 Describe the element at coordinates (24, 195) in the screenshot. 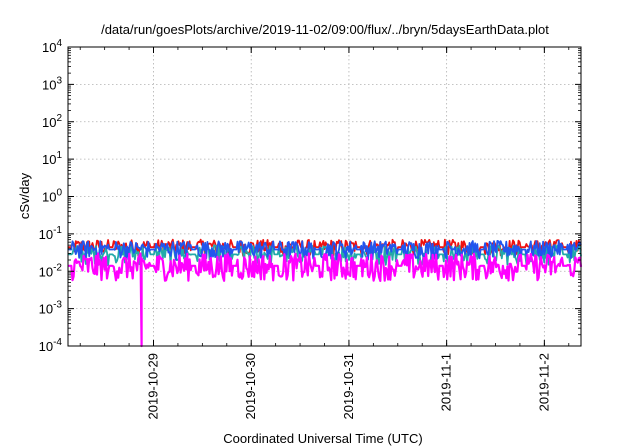

I see `y-axis-label: cSv/day` at that location.